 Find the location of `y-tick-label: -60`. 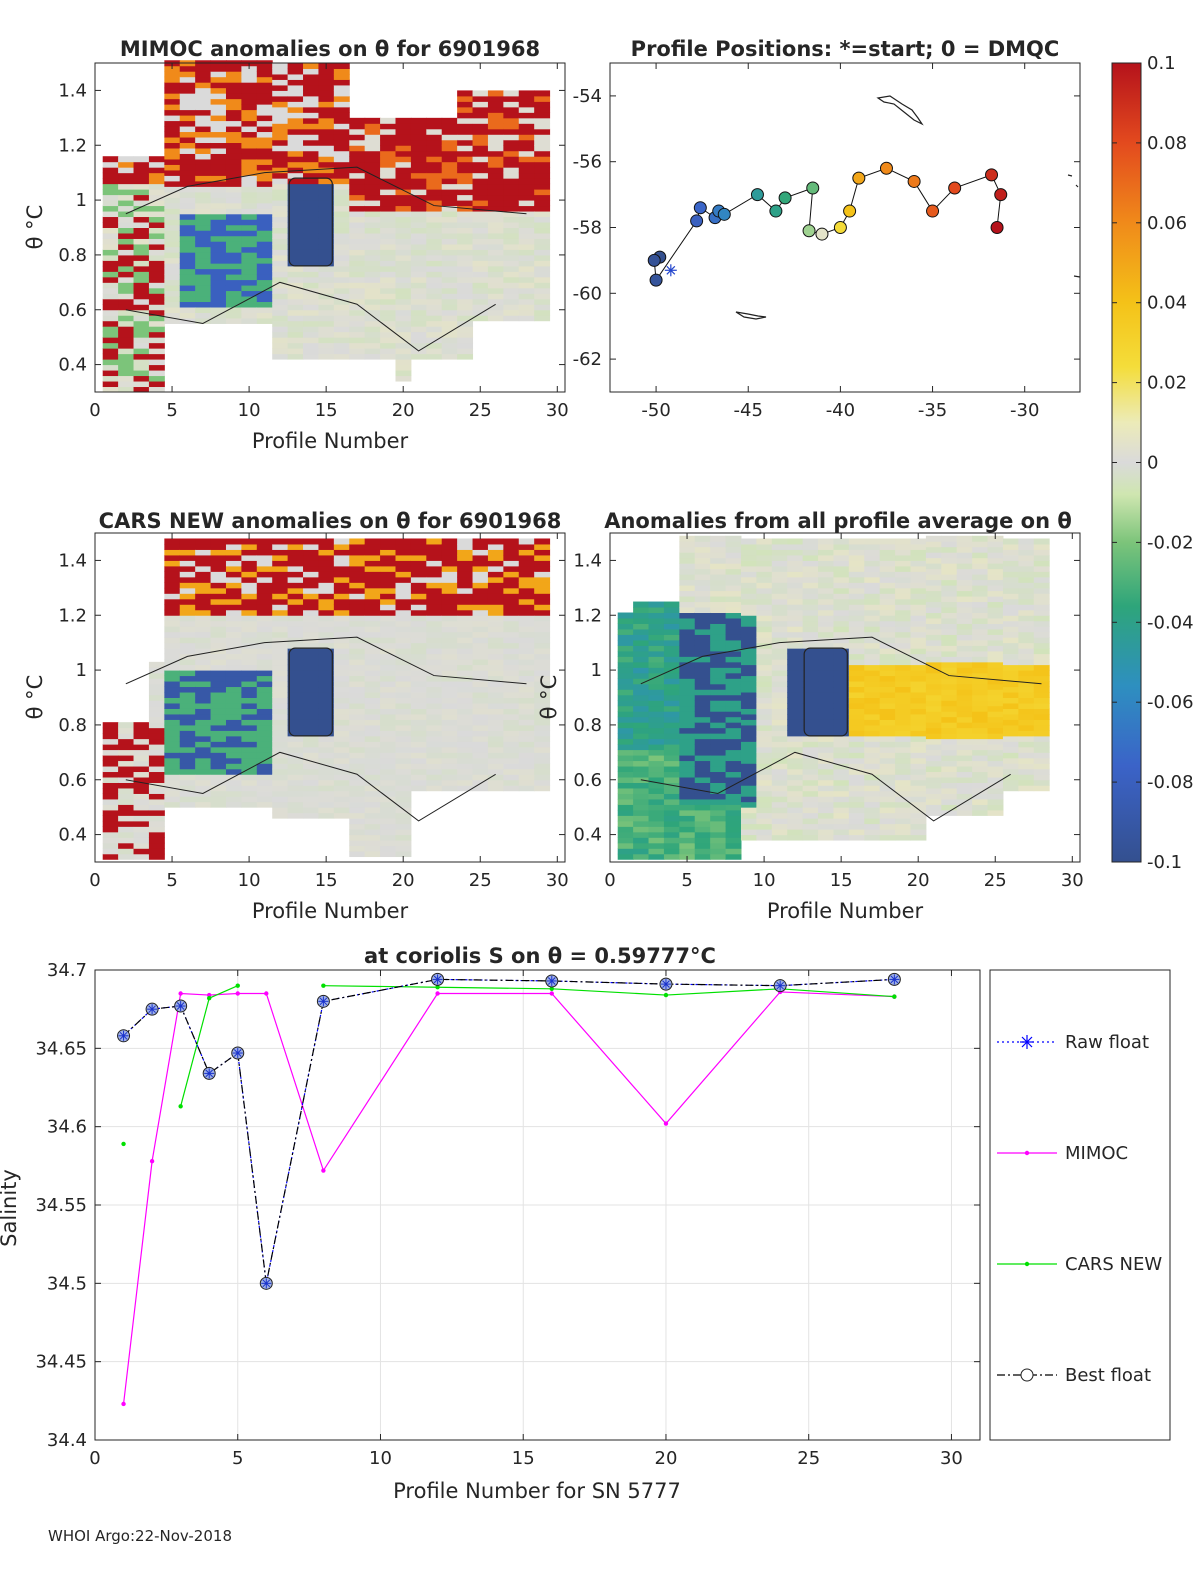

y-tick-label: -60 is located at coordinates (587, 293).